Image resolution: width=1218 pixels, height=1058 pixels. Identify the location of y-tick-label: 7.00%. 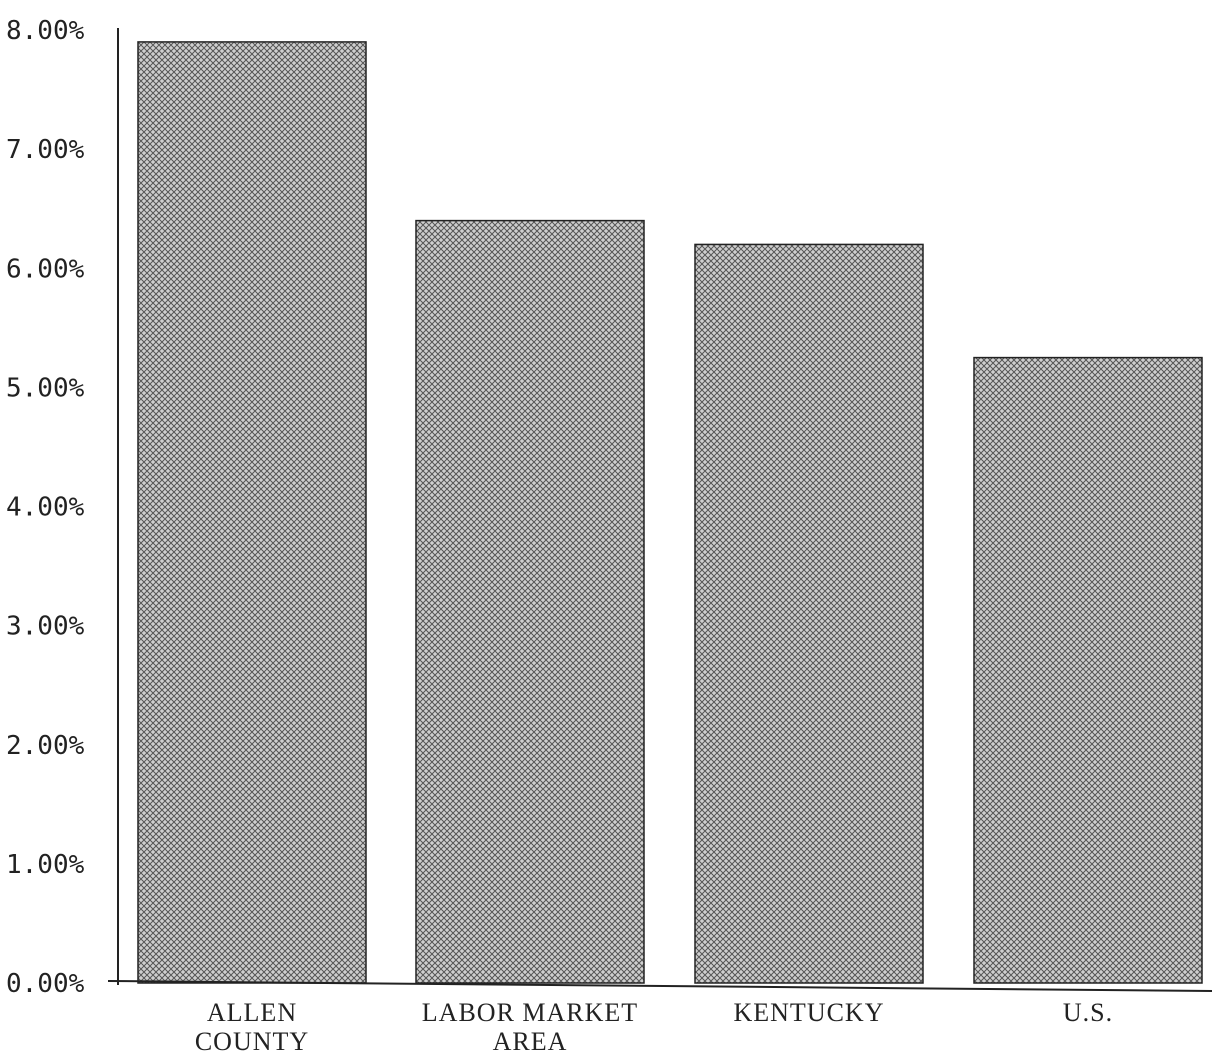
(45, 150).